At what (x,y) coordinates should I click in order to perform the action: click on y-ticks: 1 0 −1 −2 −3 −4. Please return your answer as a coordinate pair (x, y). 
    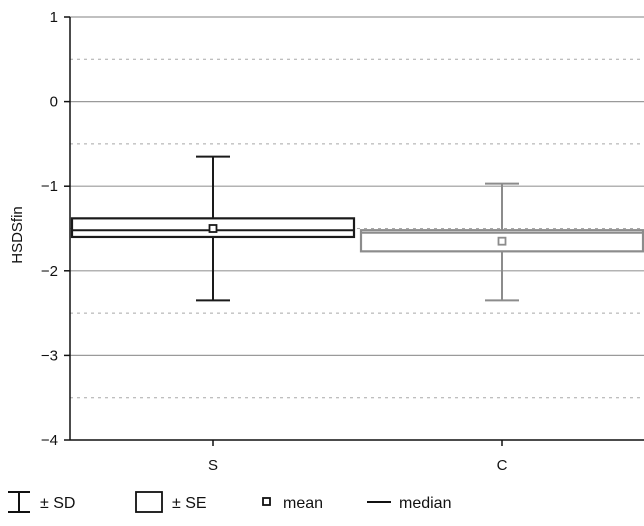
    Looking at the image, I should click on (55, 229).